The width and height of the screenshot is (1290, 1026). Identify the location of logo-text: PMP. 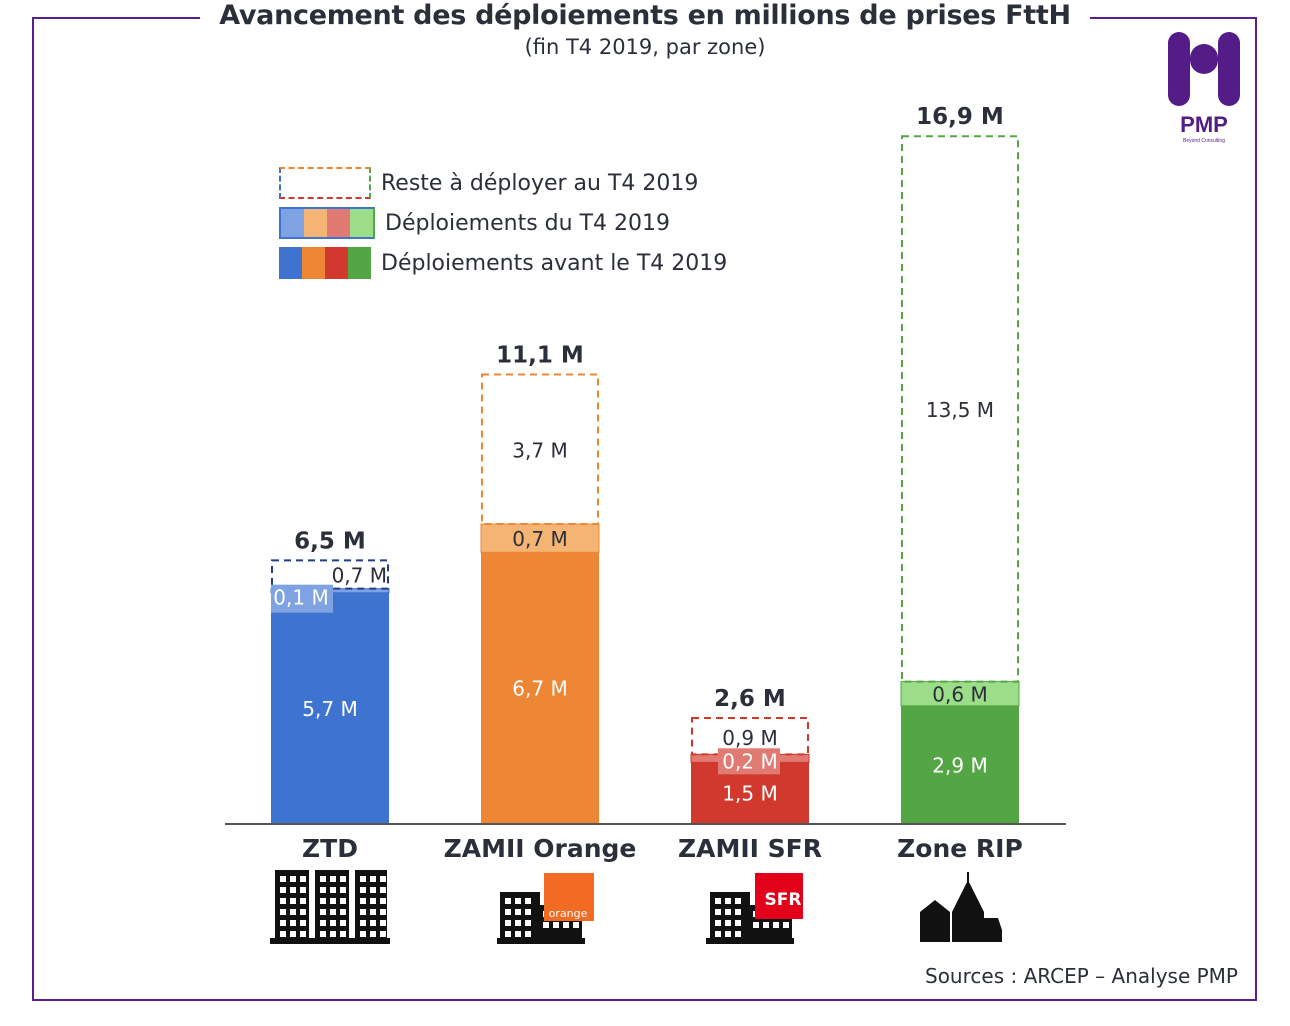
(1204, 124).